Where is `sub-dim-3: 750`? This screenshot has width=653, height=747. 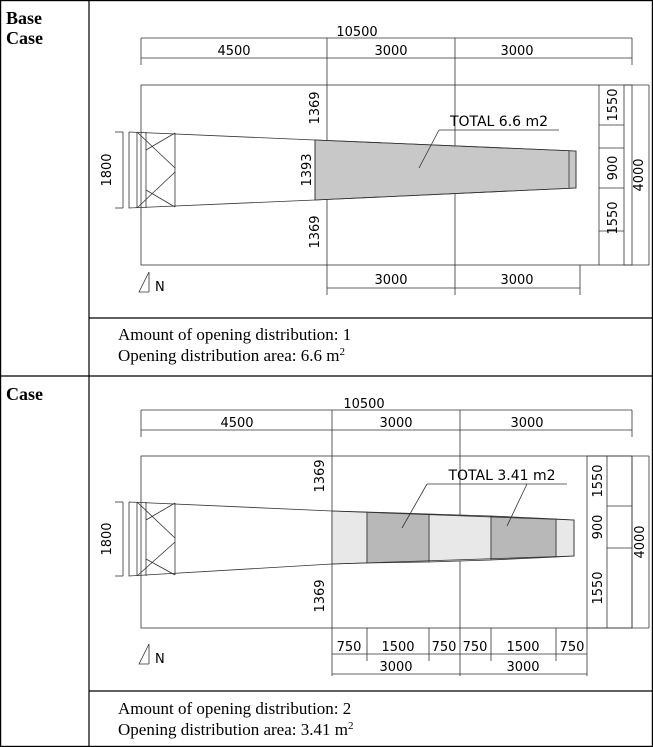
sub-dim-3: 750 is located at coordinates (444, 647).